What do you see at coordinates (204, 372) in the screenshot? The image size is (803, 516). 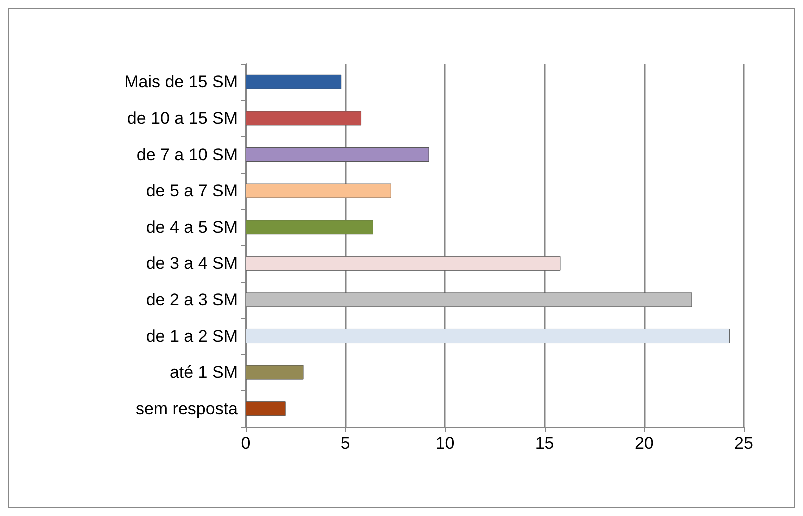 I see `y-tick-label: até 1 SM` at bounding box center [204, 372].